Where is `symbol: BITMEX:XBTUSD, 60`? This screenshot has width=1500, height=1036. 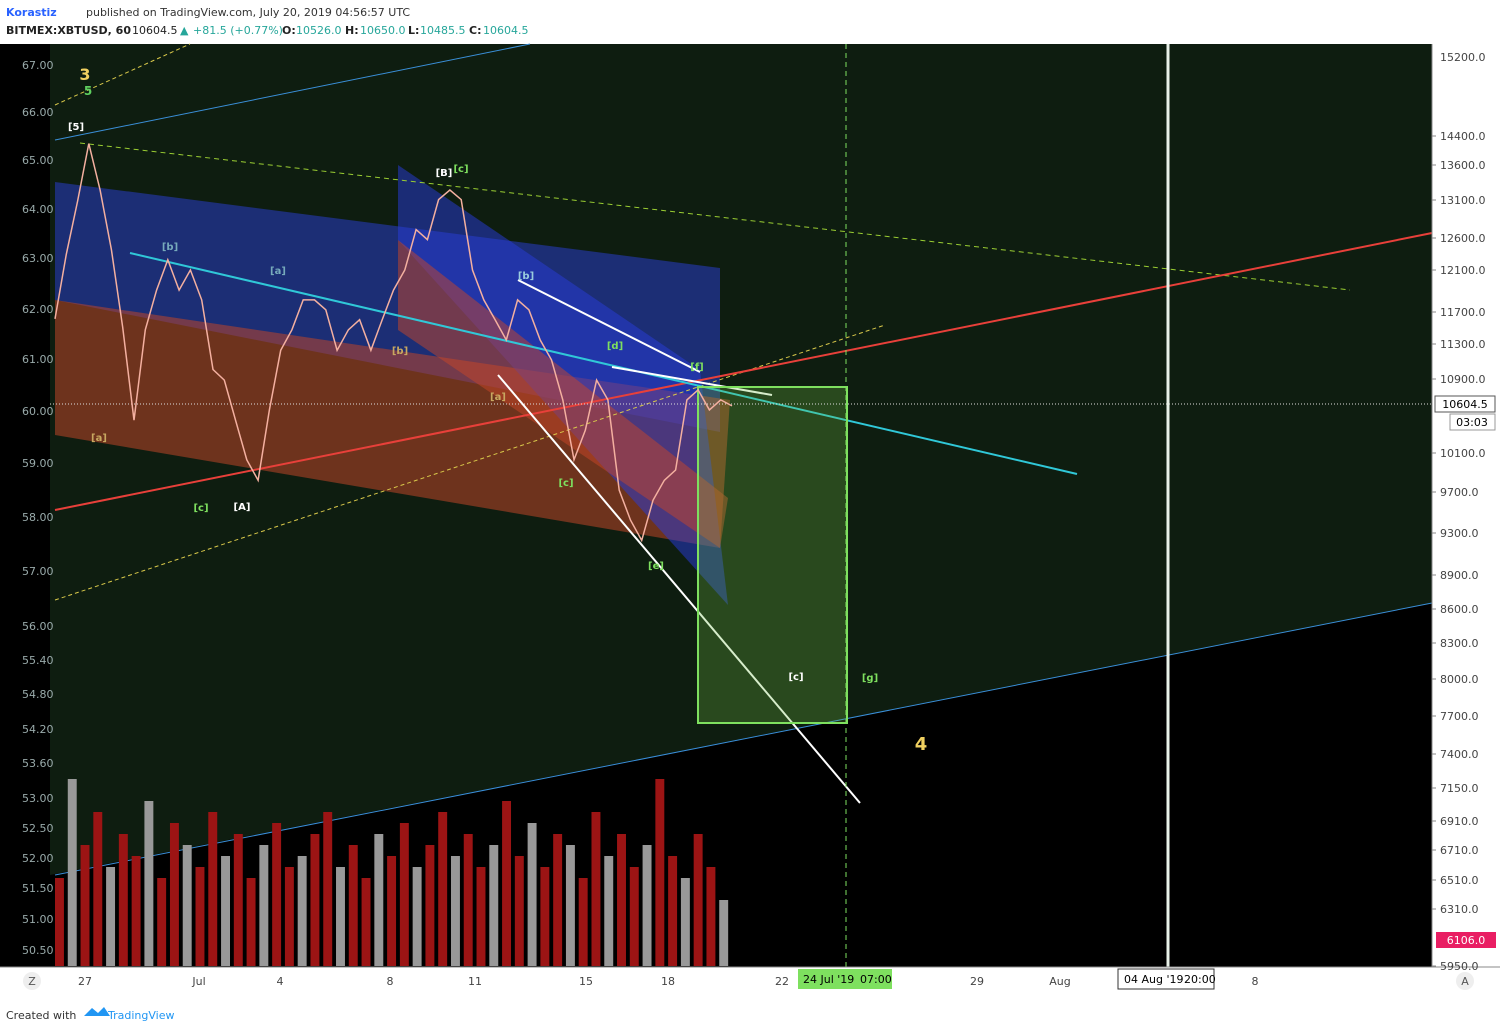 symbol: BITMEX:XBTUSD, 60 is located at coordinates (68, 30).